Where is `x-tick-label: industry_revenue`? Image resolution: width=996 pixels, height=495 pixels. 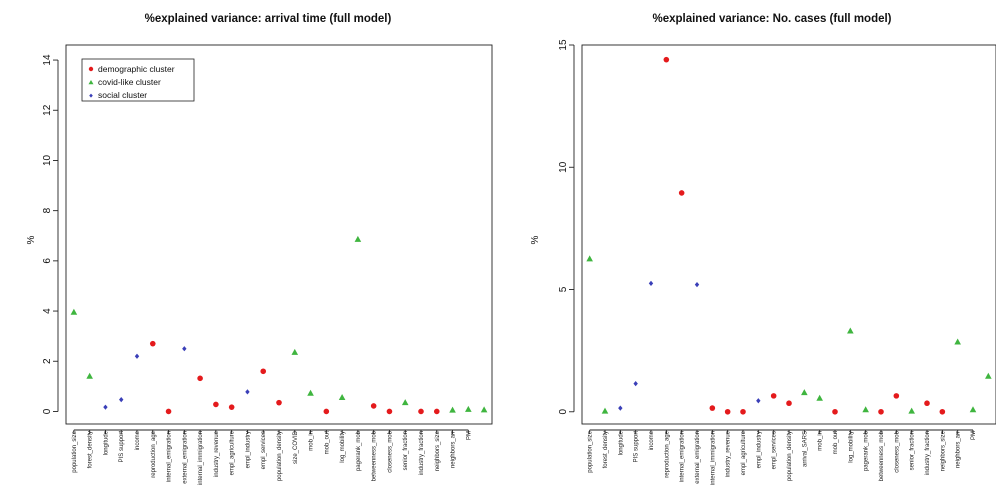 x-tick-label: industry_revenue is located at coordinates (217, 453).